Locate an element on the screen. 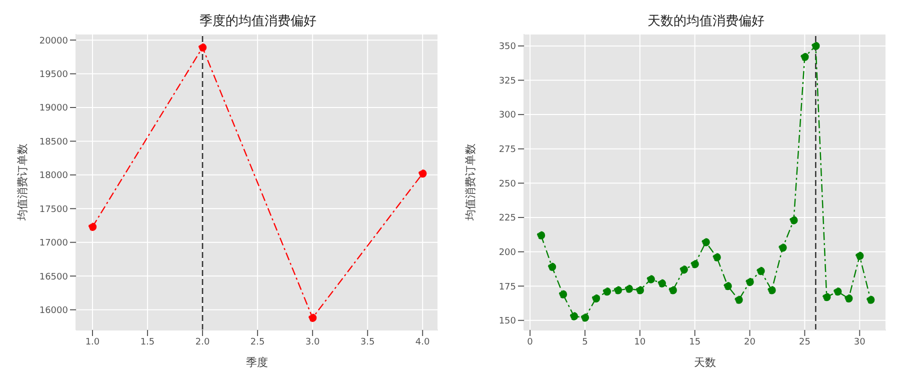  chart-title: 天数的均值消费偏好 is located at coordinates (706, 21).